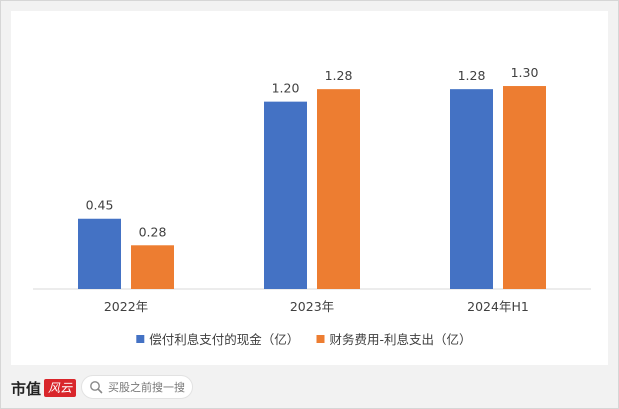 This screenshot has width=619, height=409. I want to click on x-tick-label-1: 2023年, so click(312, 306).